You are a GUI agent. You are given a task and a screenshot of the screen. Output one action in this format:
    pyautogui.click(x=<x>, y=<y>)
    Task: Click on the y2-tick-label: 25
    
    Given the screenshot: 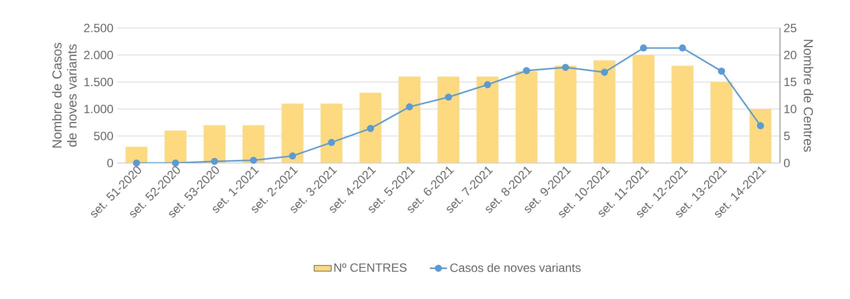 What is the action you would take?
    pyautogui.click(x=790, y=28)
    